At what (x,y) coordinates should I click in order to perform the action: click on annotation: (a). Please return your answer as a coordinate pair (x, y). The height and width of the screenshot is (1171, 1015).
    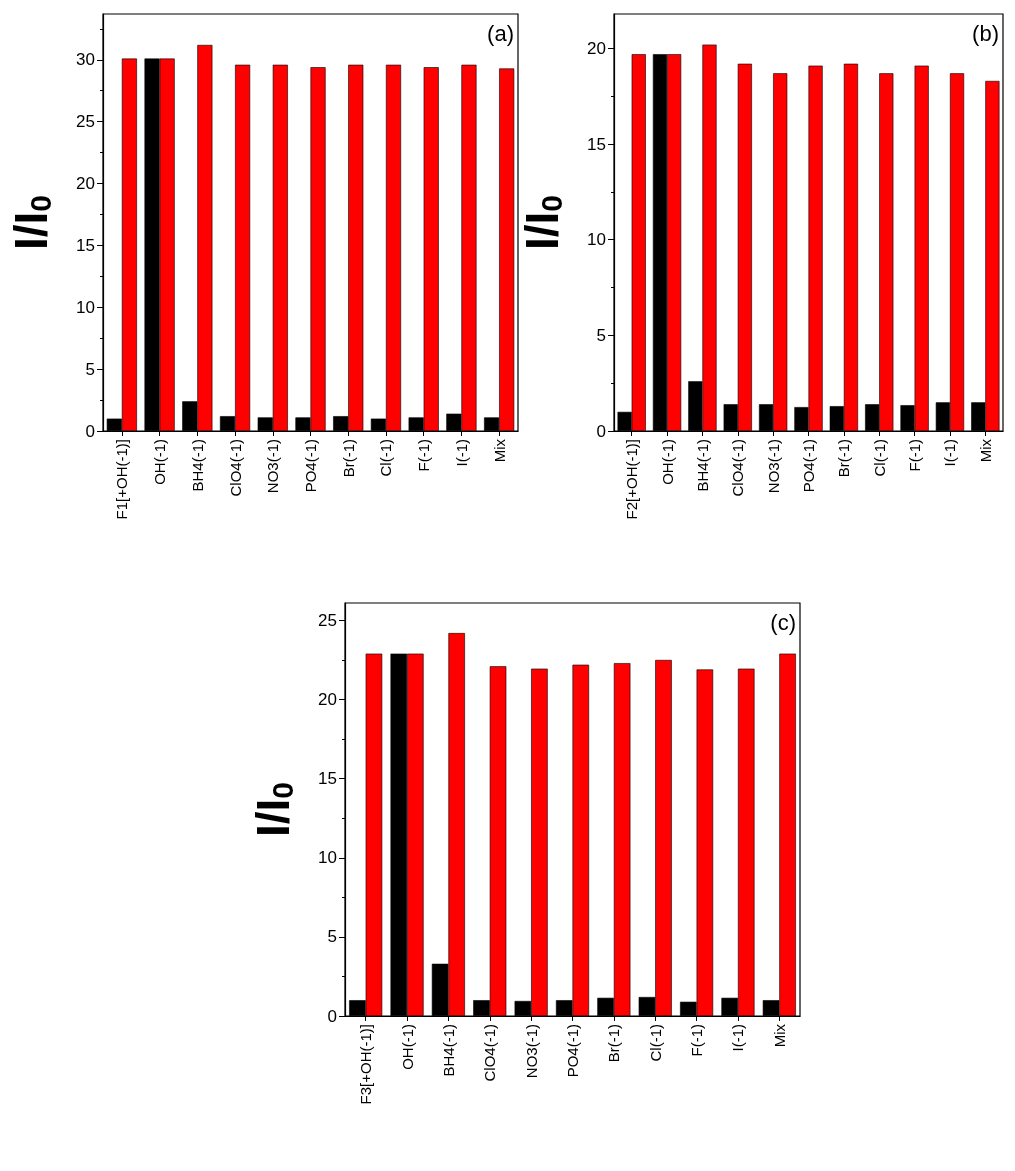
    Looking at the image, I should click on (500, 33).